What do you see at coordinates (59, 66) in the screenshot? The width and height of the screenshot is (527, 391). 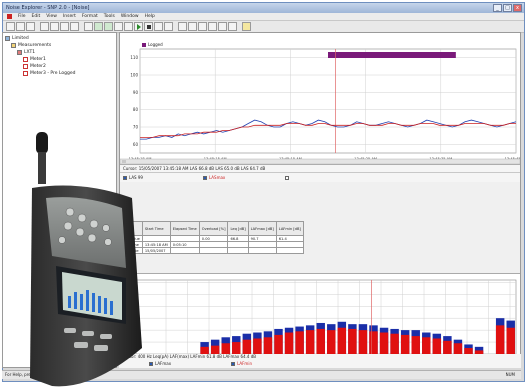 I see `tree-item-meter2: Meter2` at bounding box center [59, 66].